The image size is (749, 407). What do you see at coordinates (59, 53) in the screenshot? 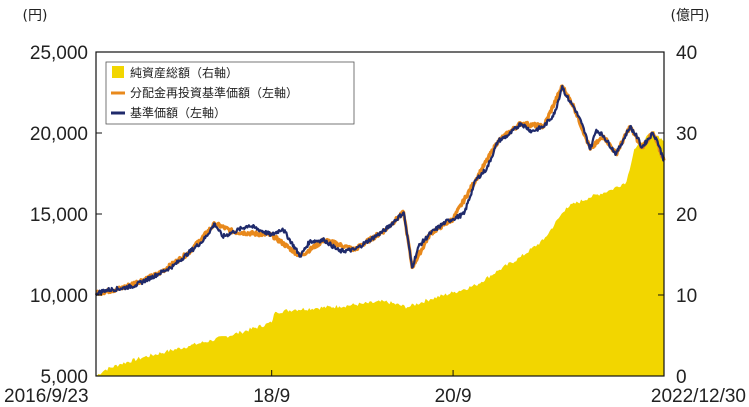
I see `left-tick-label: 25,000` at bounding box center [59, 53].